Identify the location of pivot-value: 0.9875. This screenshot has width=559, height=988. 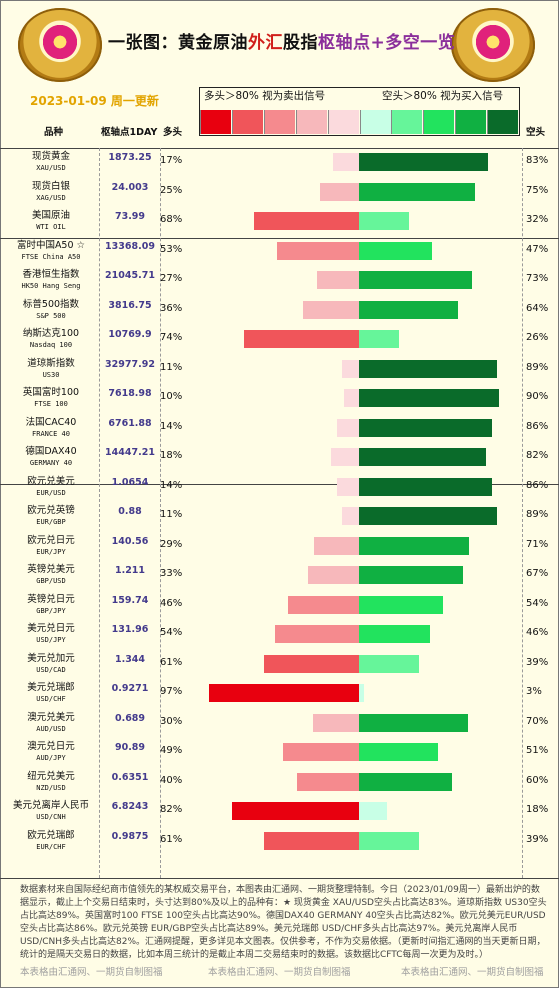
(130, 836).